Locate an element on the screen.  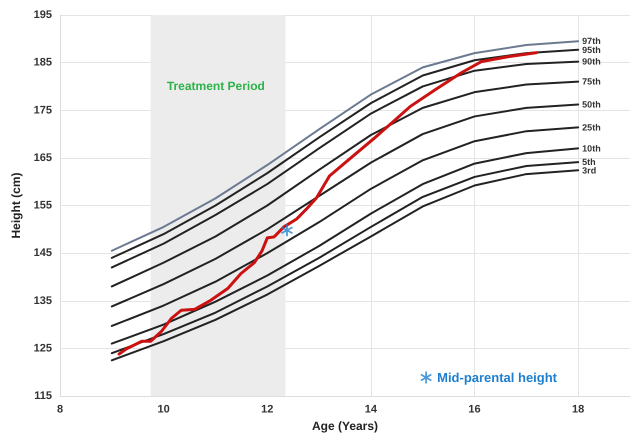
x-tick-label: 16 is located at coordinates (474, 410).